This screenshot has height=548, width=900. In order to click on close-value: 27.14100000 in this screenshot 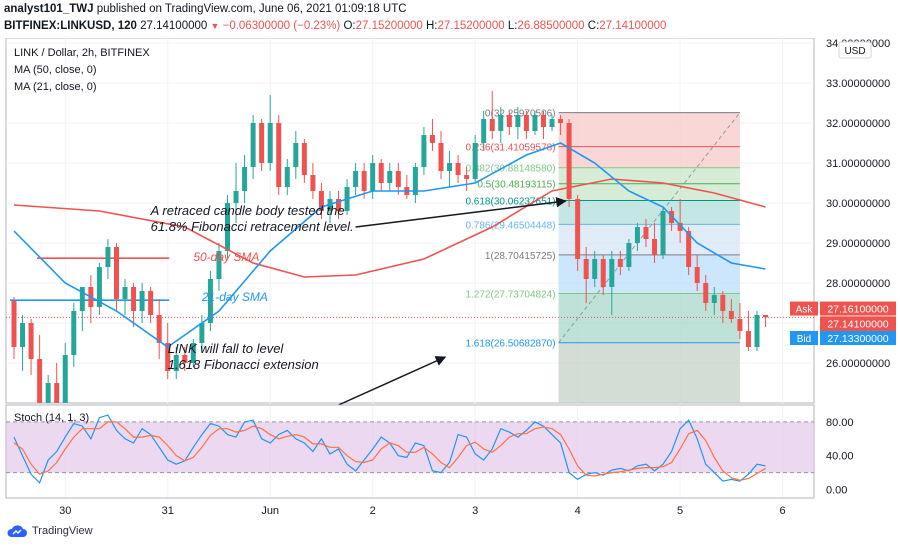, I will do `click(633, 26)`.